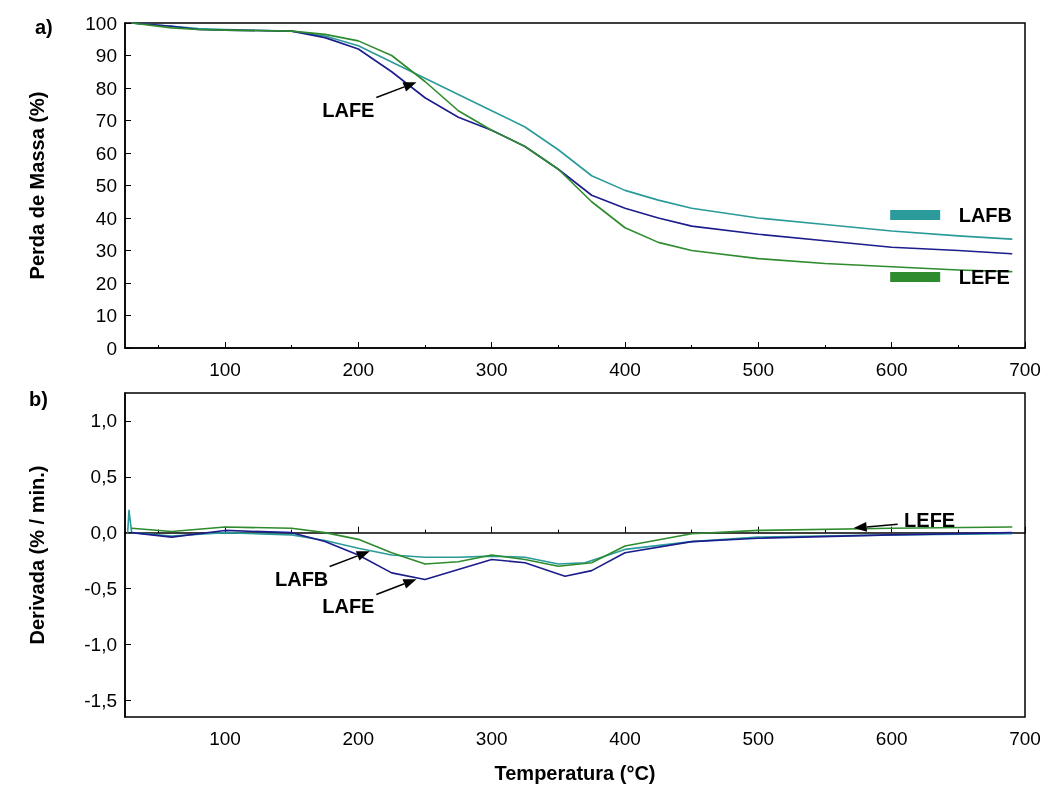  Describe the element at coordinates (106, 283) in the screenshot. I see `y-tick-label: 20` at that location.